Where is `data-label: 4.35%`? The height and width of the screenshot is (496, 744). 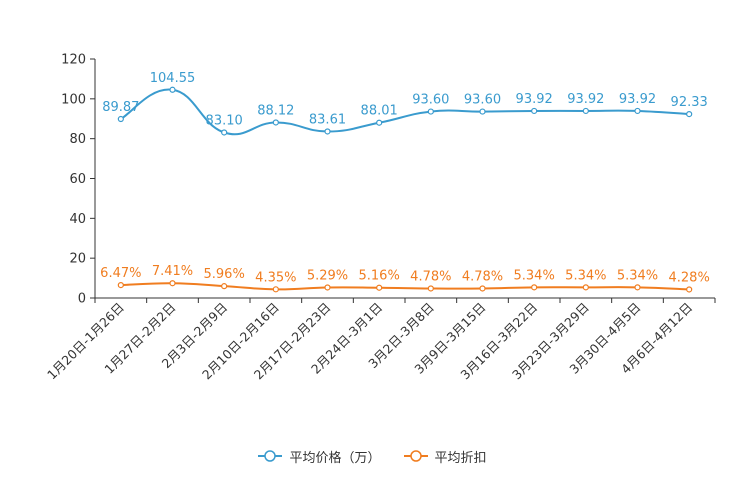 data-label: 4.35% is located at coordinates (275, 277).